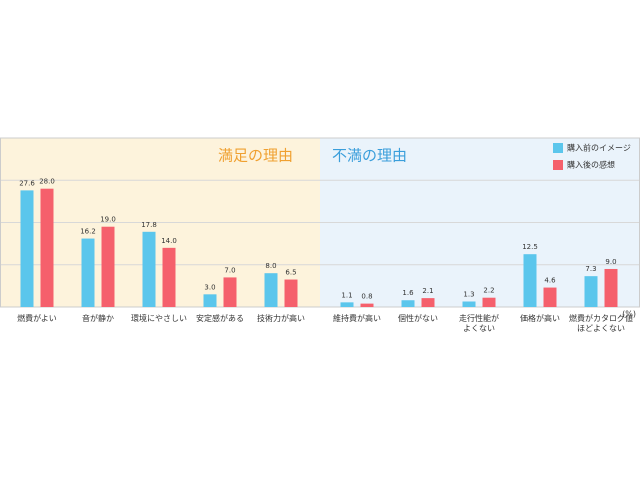 This screenshot has height=480, width=640. I want to click on value-label: 9.0, so click(610, 262).